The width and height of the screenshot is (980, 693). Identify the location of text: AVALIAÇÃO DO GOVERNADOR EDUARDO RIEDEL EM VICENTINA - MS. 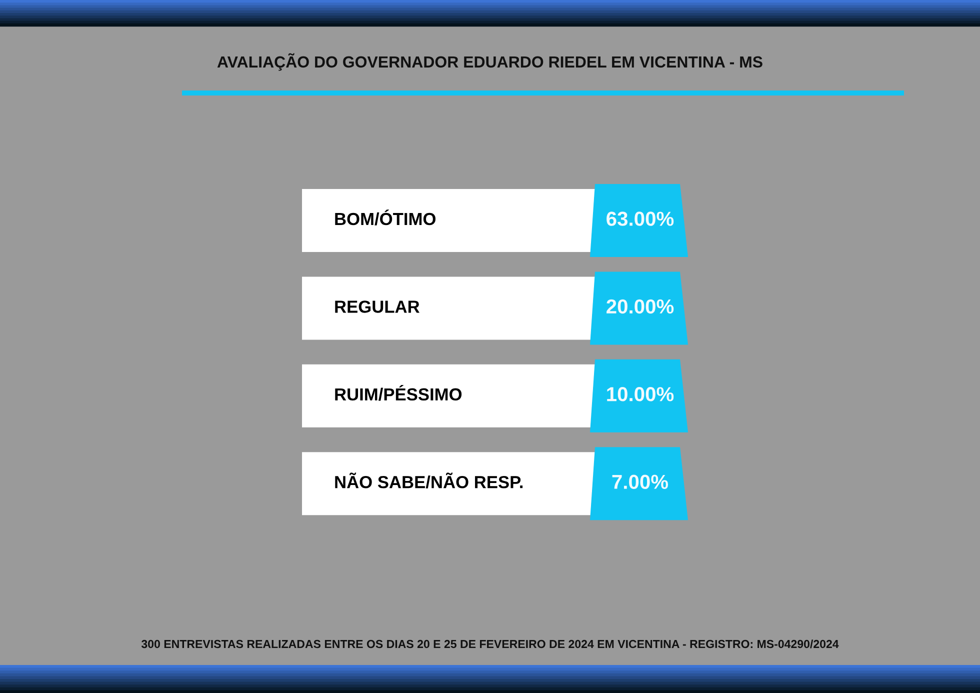
(489, 62).